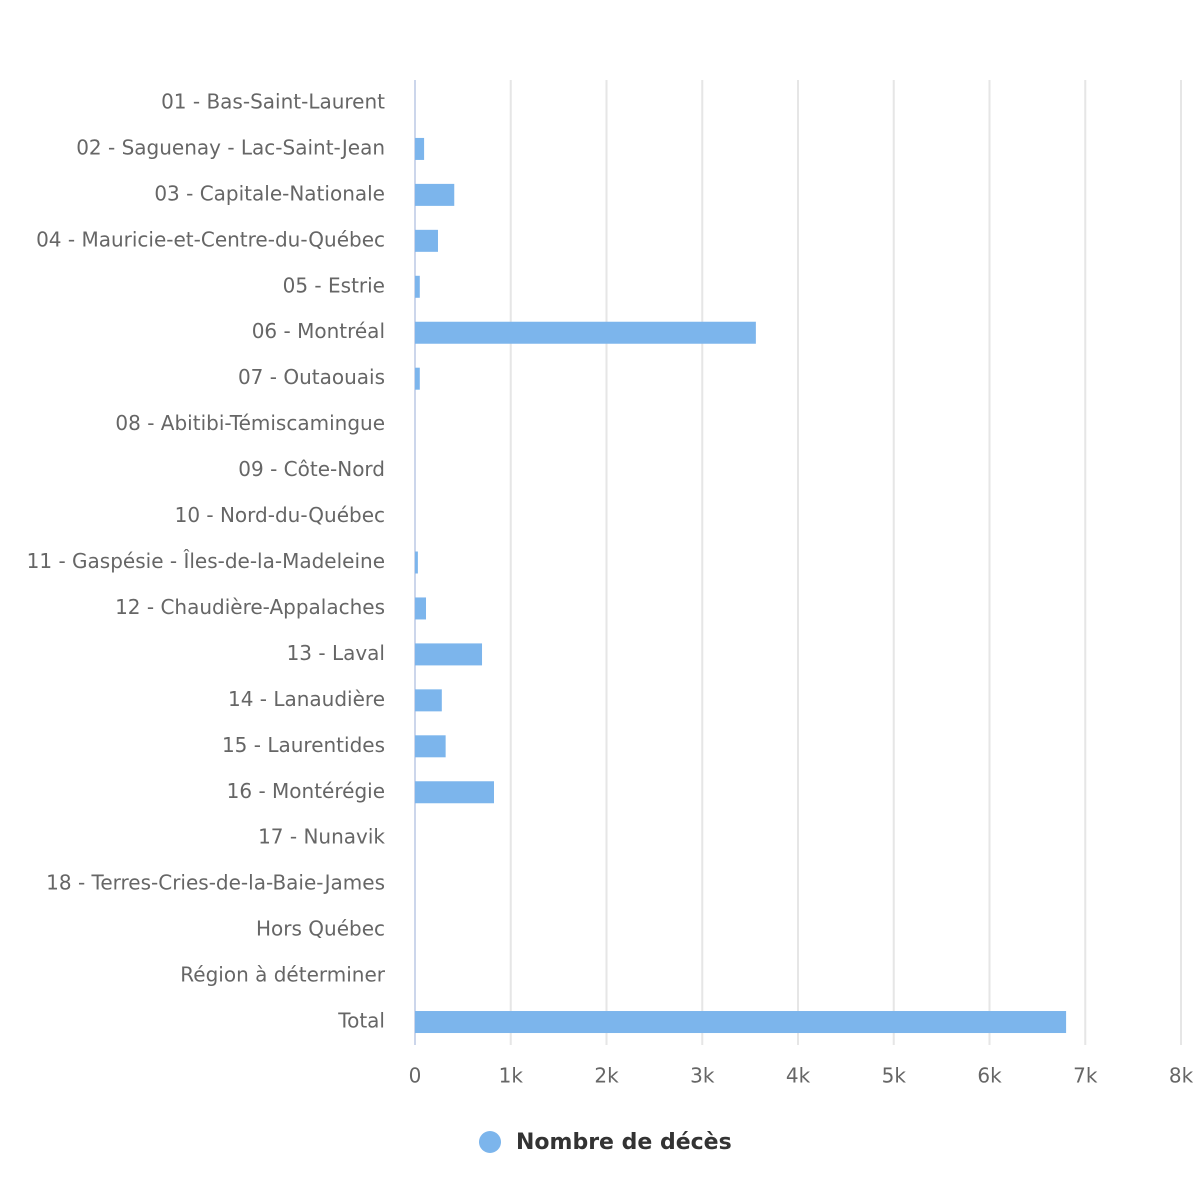 Image resolution: width=1200 pixels, height=1204 pixels. What do you see at coordinates (269, 193) in the screenshot?
I see `y-tick-label: 03 - Capitale-Nationale` at bounding box center [269, 193].